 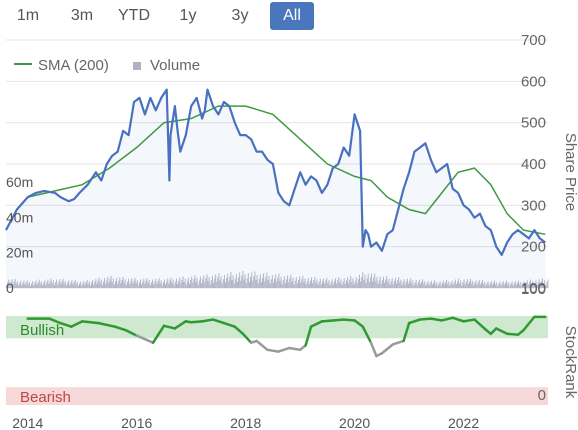 What do you see at coordinates (533, 123) in the screenshot?
I see `price-tick-label: 500` at bounding box center [533, 123].